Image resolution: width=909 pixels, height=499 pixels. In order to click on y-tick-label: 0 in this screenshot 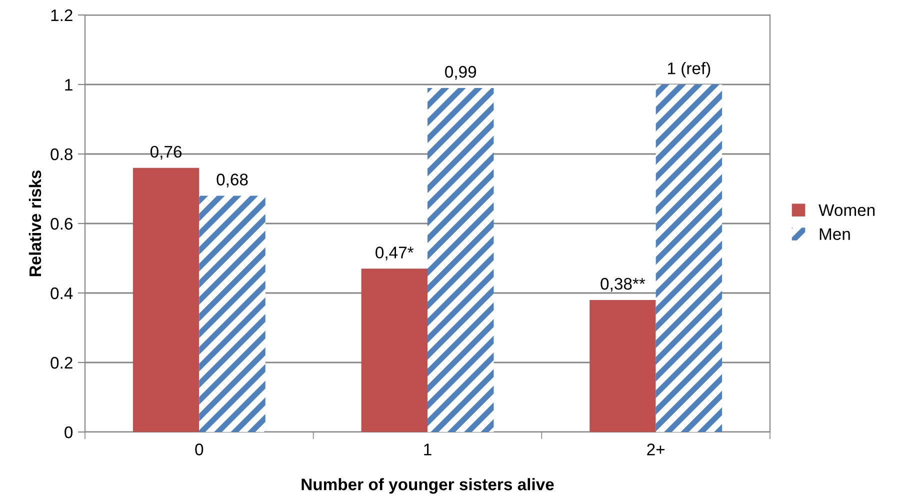, I will do `click(68, 432)`.